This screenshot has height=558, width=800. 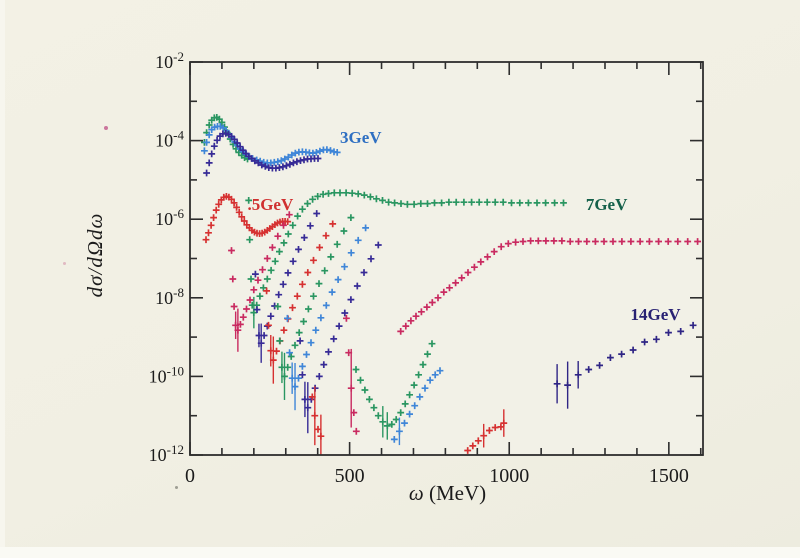 I want to click on x-tick-label: 500, so click(x=350, y=476).